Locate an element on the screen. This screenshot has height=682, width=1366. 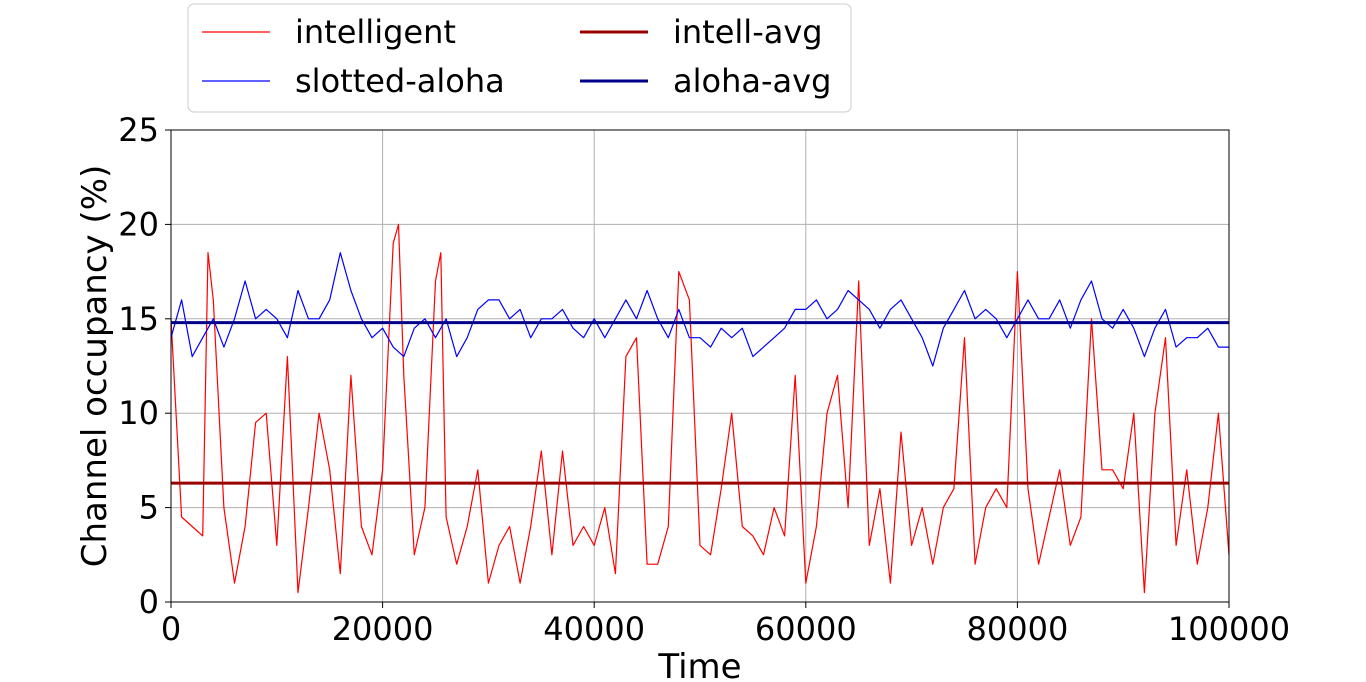
y-axis-label: Channel occupancy (%) is located at coordinates (95, 366).